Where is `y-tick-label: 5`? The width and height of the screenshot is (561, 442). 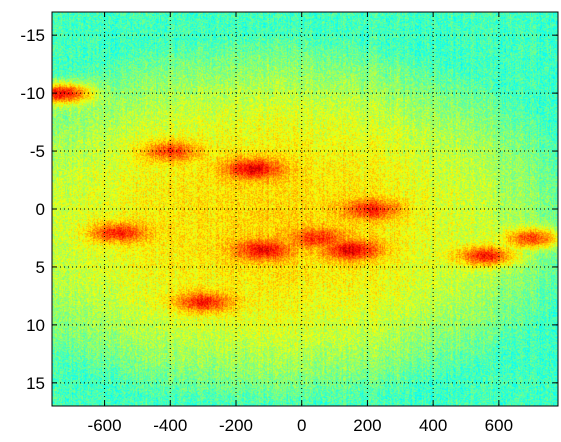
y-tick-label: 5 is located at coordinates (40, 267).